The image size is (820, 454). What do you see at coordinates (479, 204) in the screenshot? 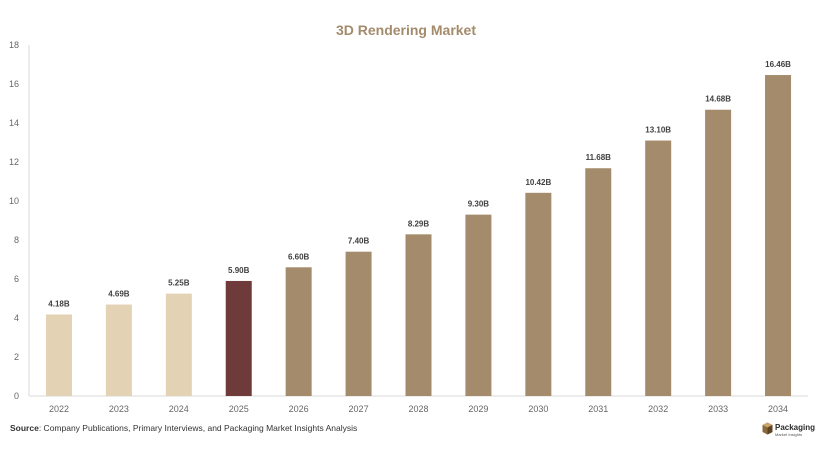
I see `data-label-2029: 9.30B` at bounding box center [479, 204].